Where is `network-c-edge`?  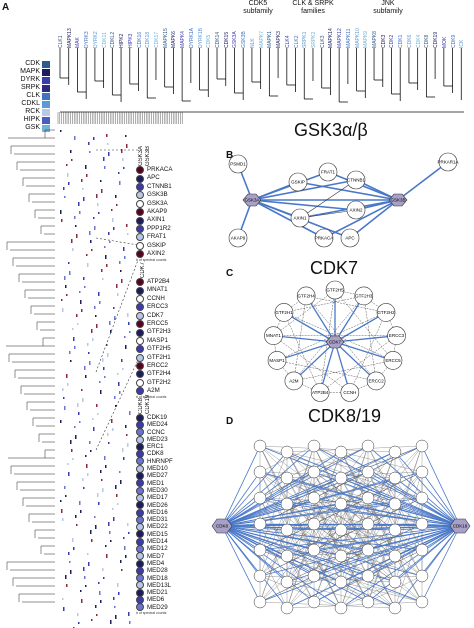 network-c-edge is located at coordinates (304, 339).